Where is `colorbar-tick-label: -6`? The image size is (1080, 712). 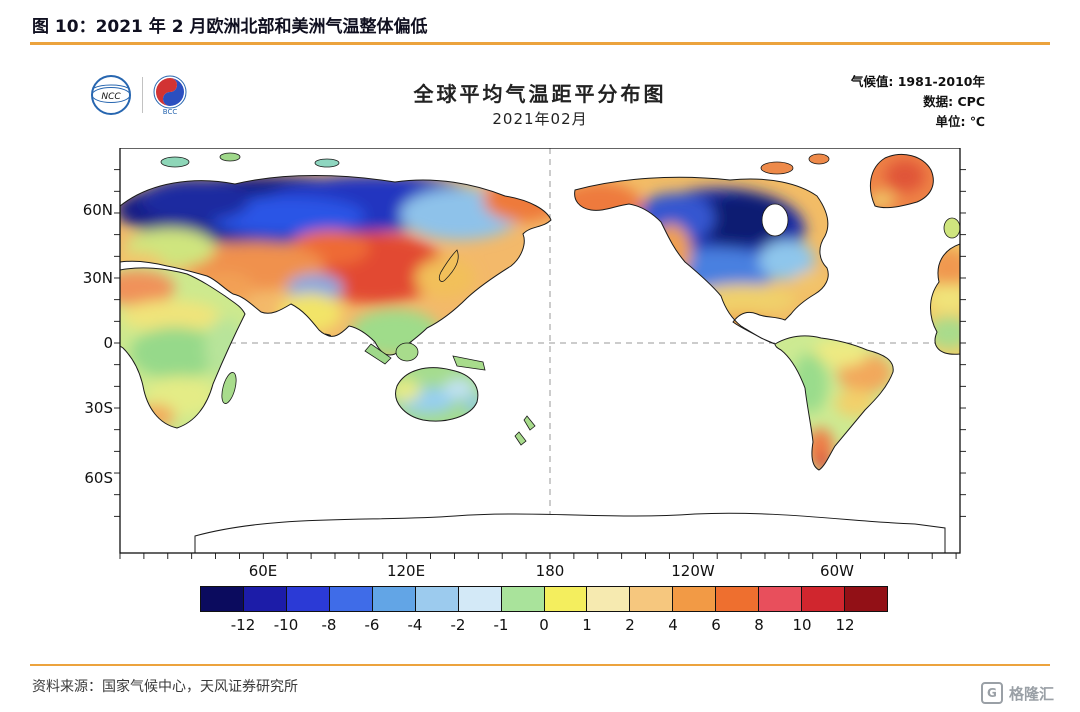 colorbar-tick-label: -6 is located at coordinates (372, 625).